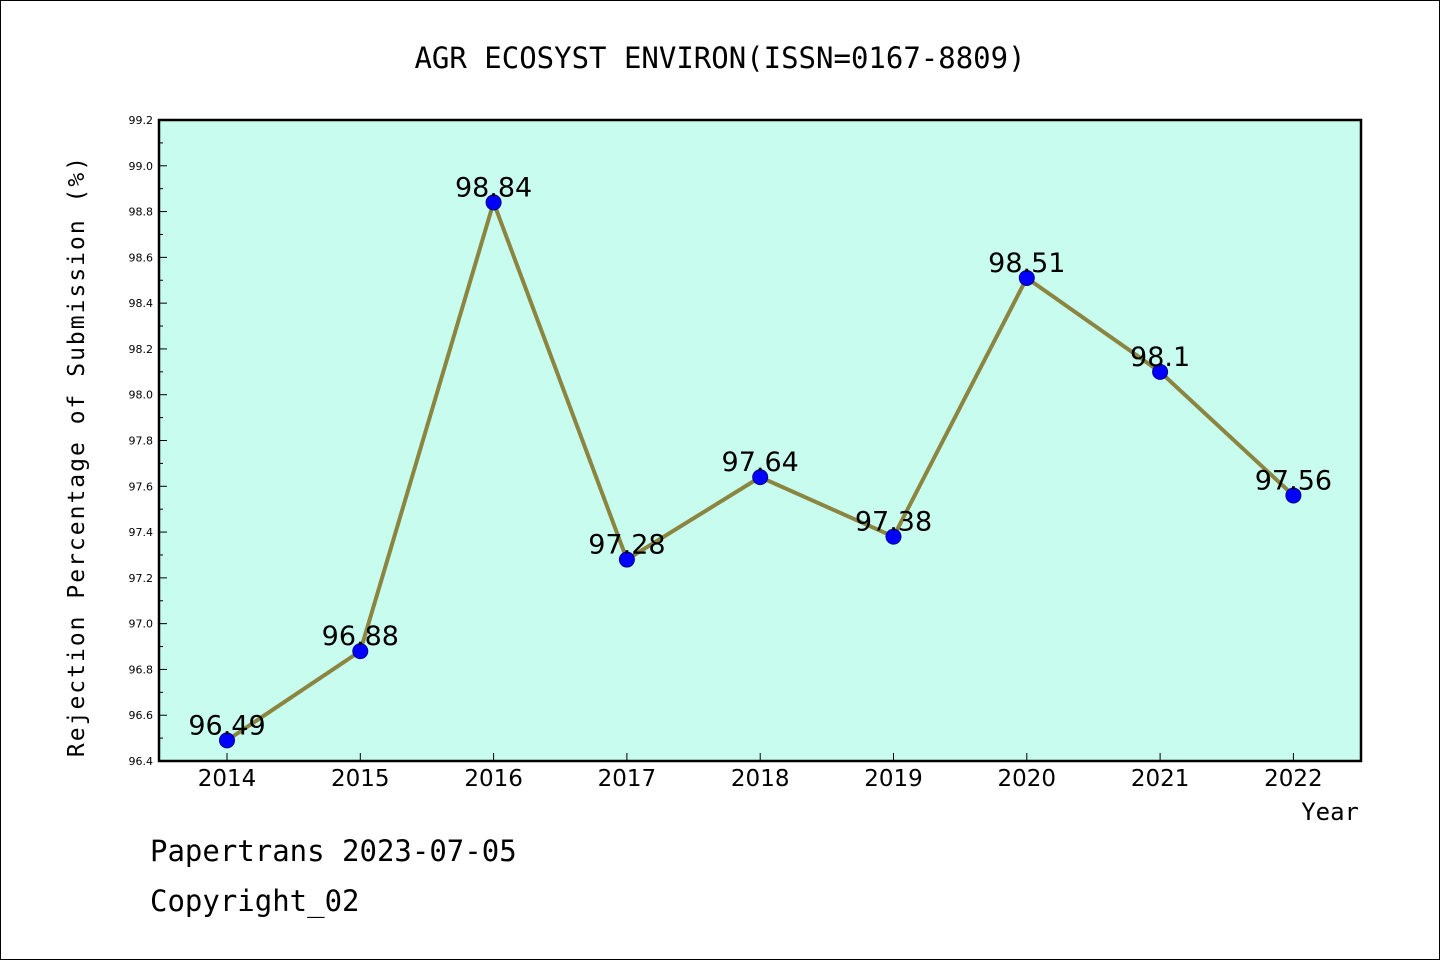  I want to click on x-axis-label: Year, so click(1330, 812).